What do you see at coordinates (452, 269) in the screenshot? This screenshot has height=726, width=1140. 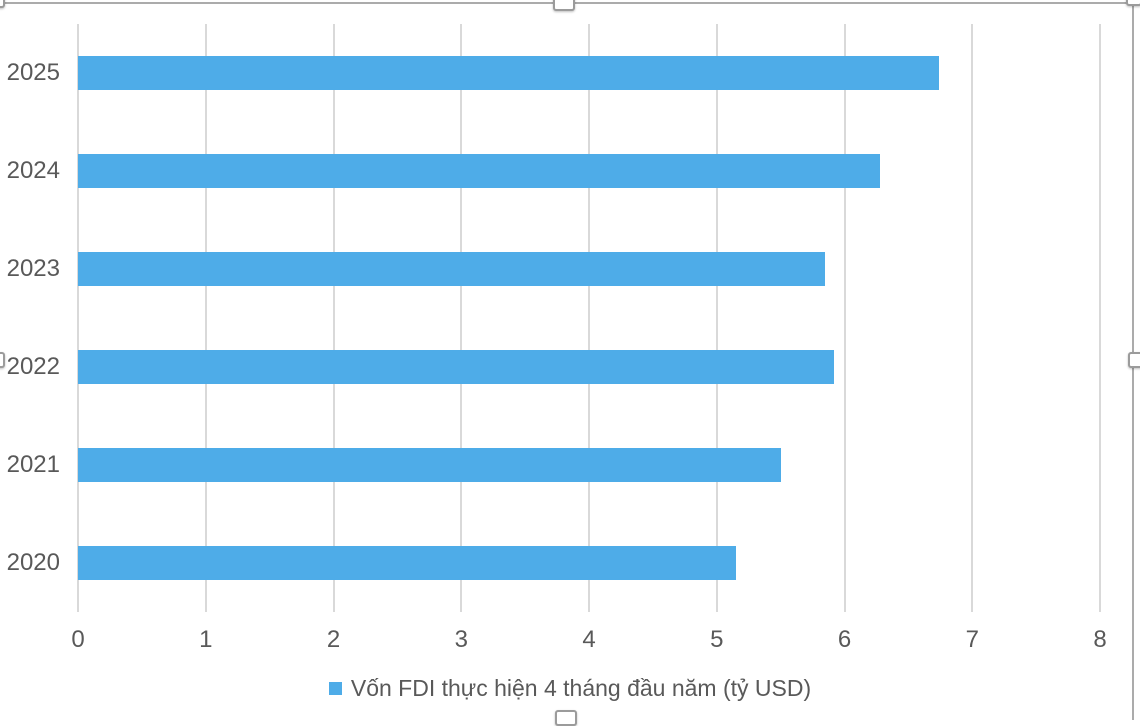 I see `bar-2023` at bounding box center [452, 269].